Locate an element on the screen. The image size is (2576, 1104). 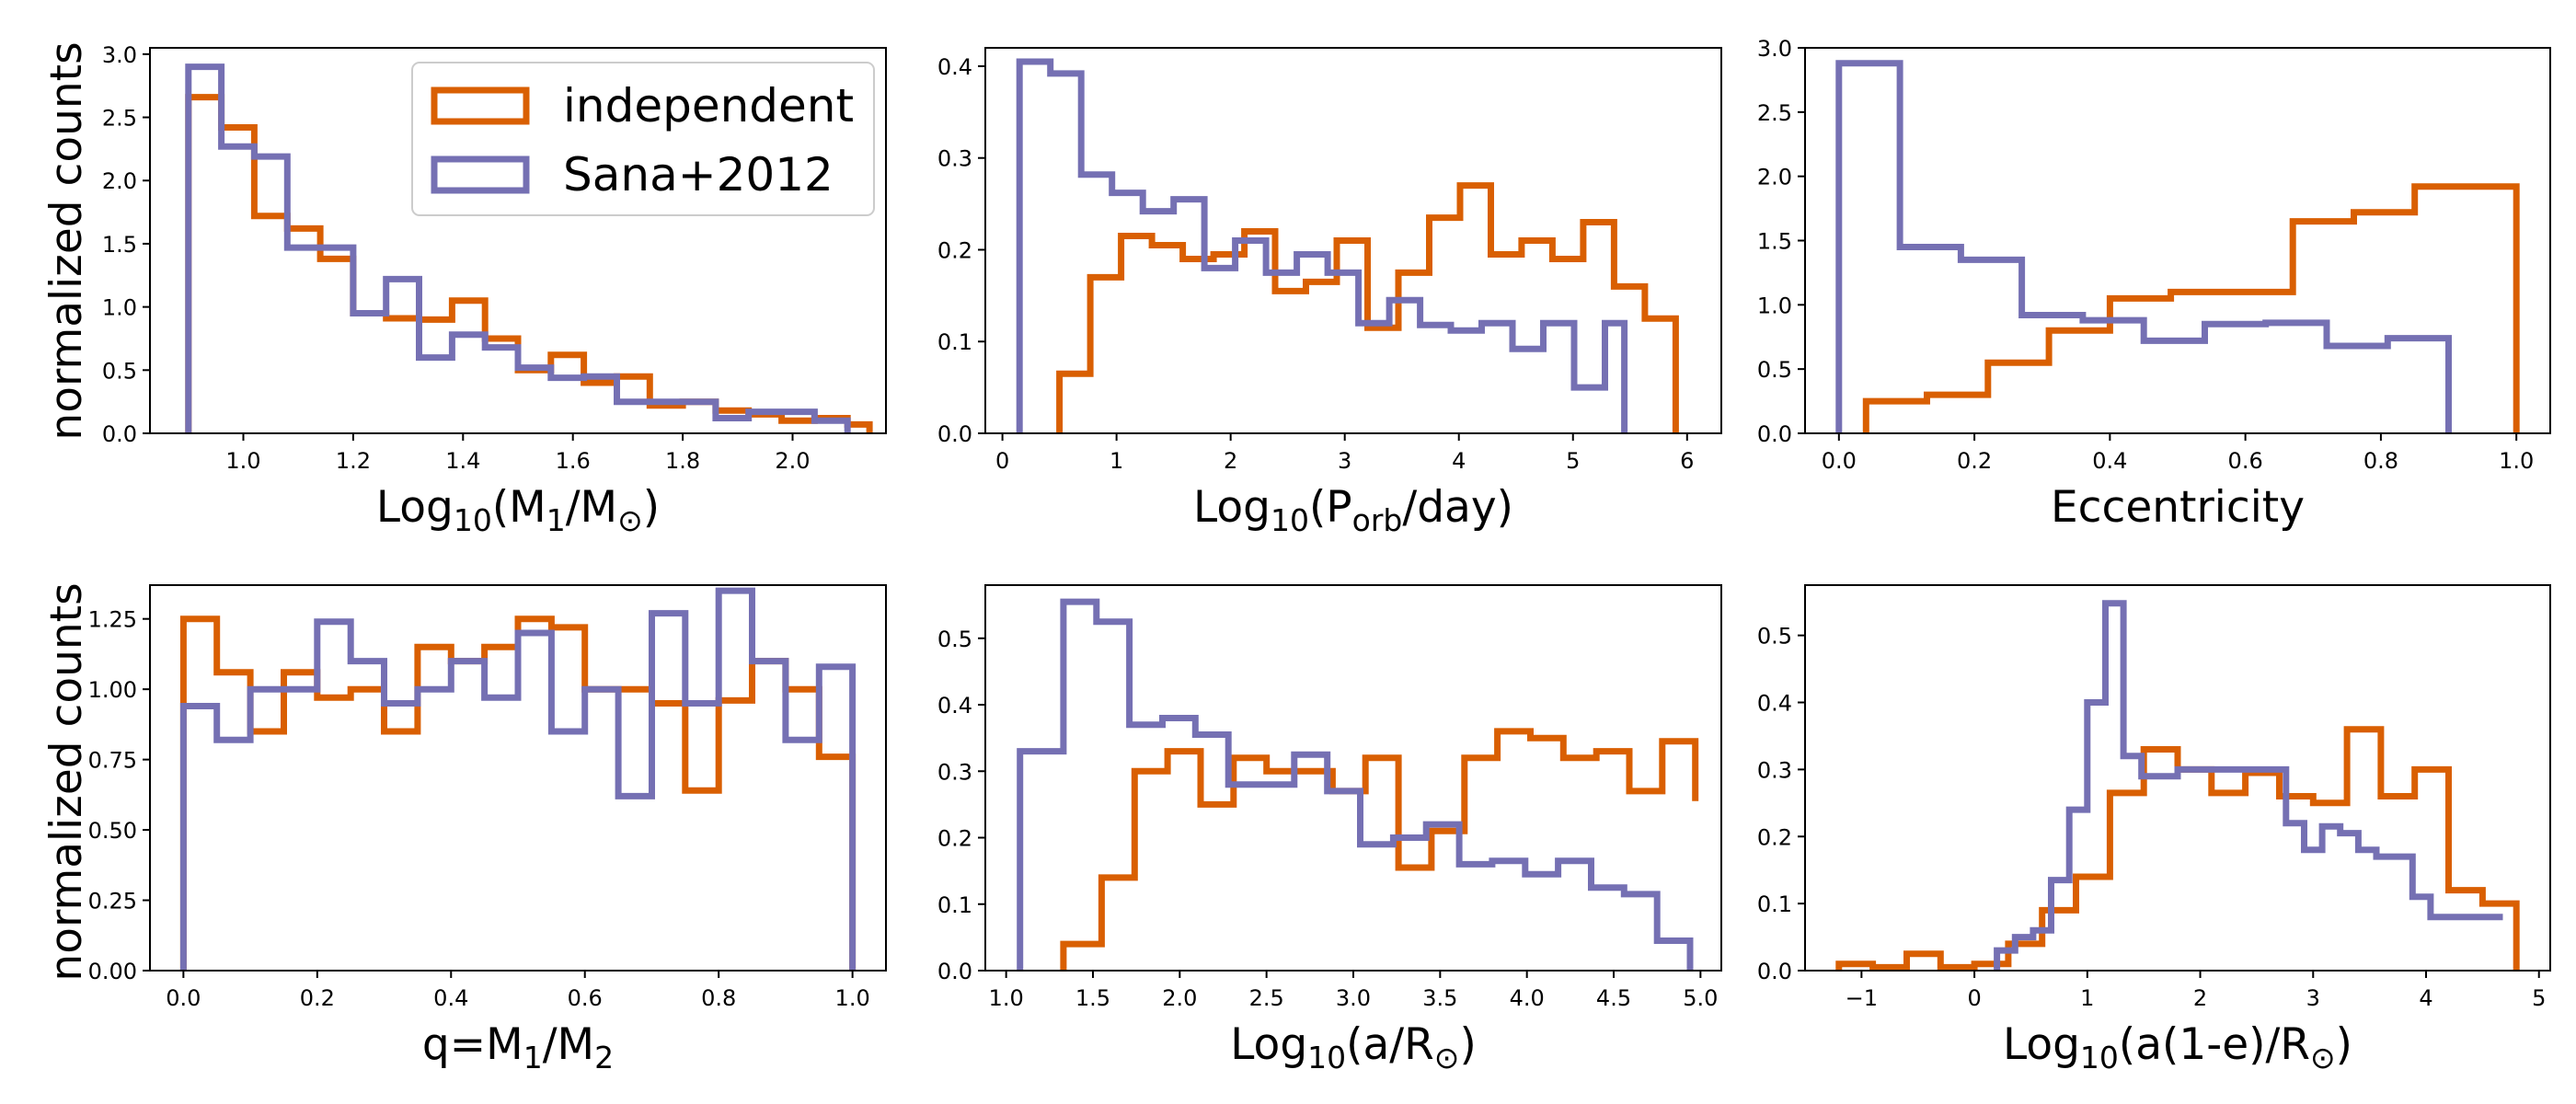
x-tick-label: 4.0 is located at coordinates (1527, 998).